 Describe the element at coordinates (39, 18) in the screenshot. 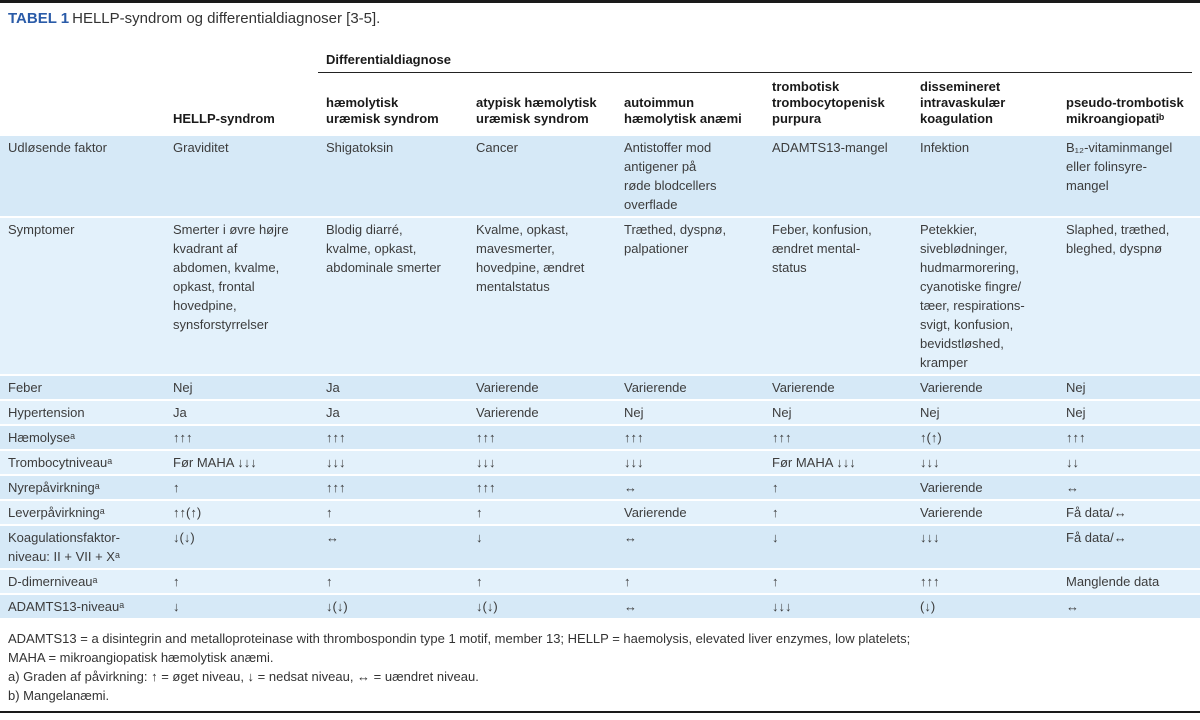

I see `table-number: TABEL 1` at that location.